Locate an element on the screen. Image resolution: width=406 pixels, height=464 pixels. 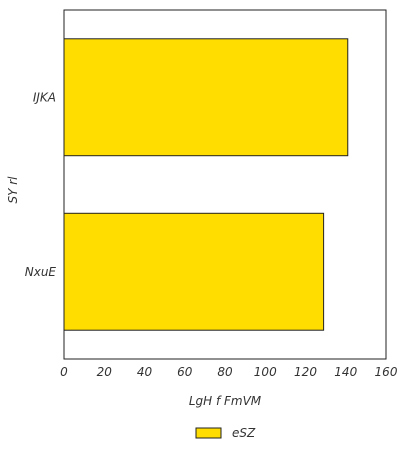
y-tick-label: IJKA is located at coordinates (44, 97).